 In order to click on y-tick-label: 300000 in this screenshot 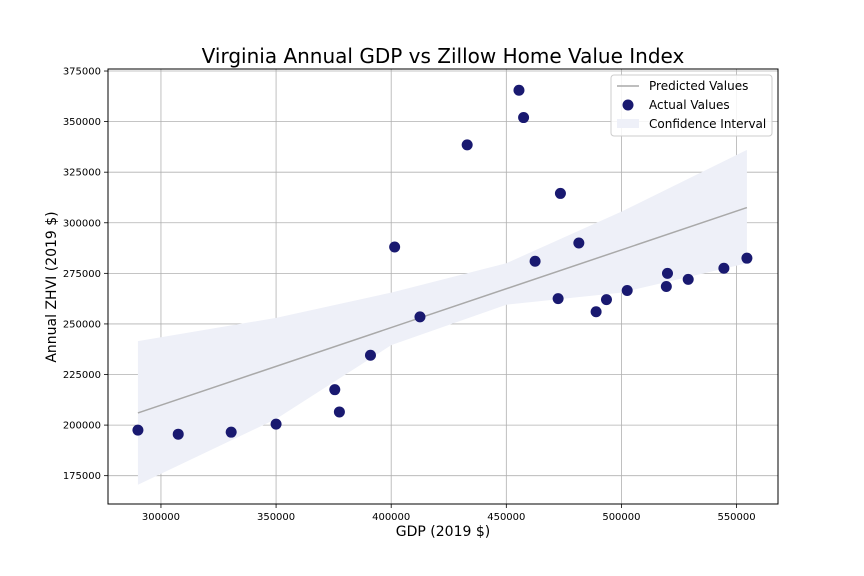, I will do `click(82, 223)`.